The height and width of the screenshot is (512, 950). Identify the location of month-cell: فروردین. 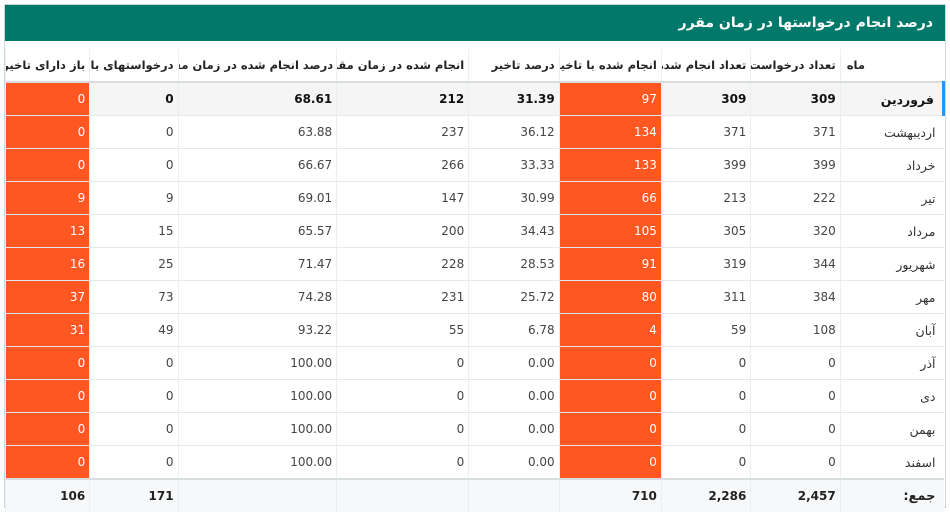
(892, 99).